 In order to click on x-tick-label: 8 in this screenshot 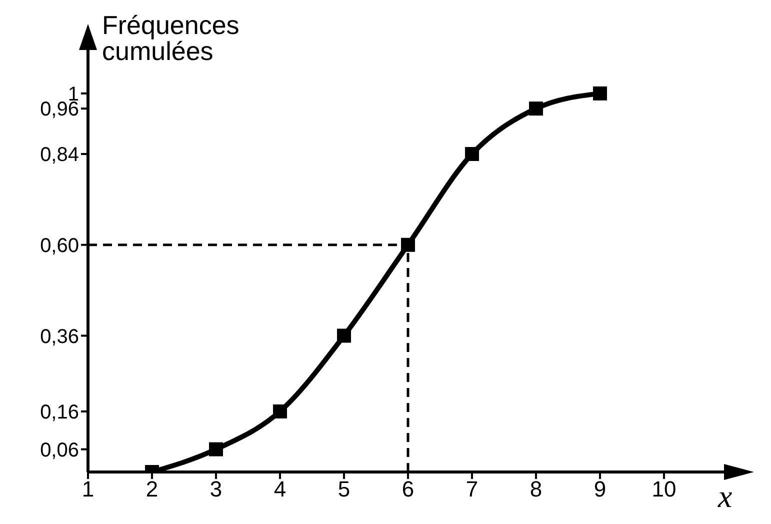, I will do `click(536, 489)`.